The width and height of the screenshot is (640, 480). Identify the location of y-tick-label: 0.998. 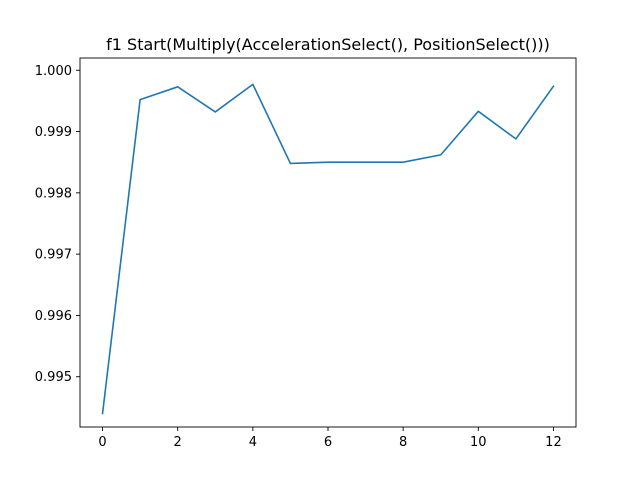
(53, 193).